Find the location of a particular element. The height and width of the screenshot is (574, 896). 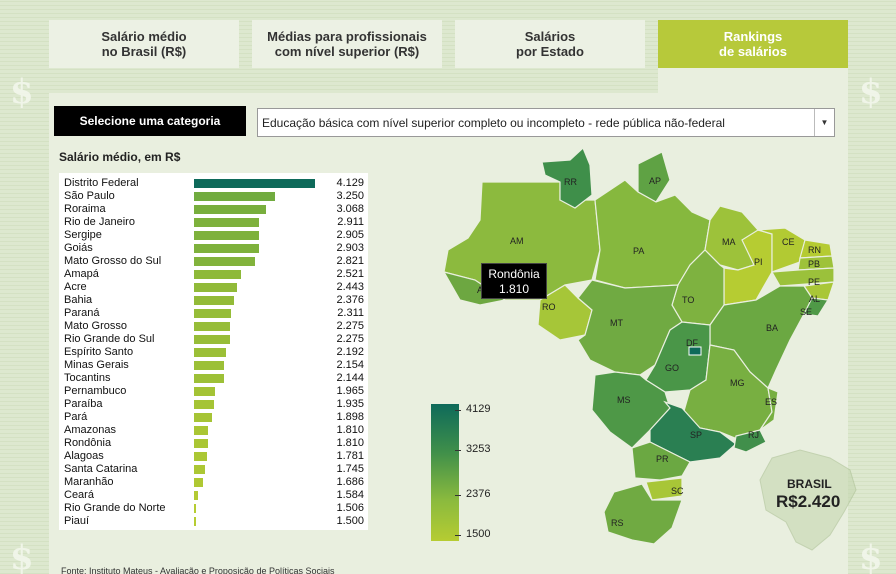

ranking-row: Rio Grande do Sul 2.275 is located at coordinates (213, 338).